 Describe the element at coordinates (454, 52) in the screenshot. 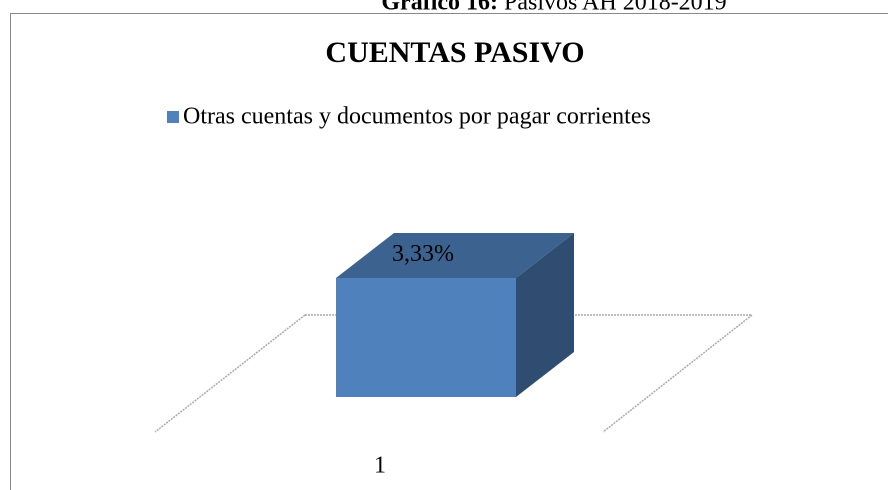

I see `chart-title: CUENTAS PASIVO` at that location.